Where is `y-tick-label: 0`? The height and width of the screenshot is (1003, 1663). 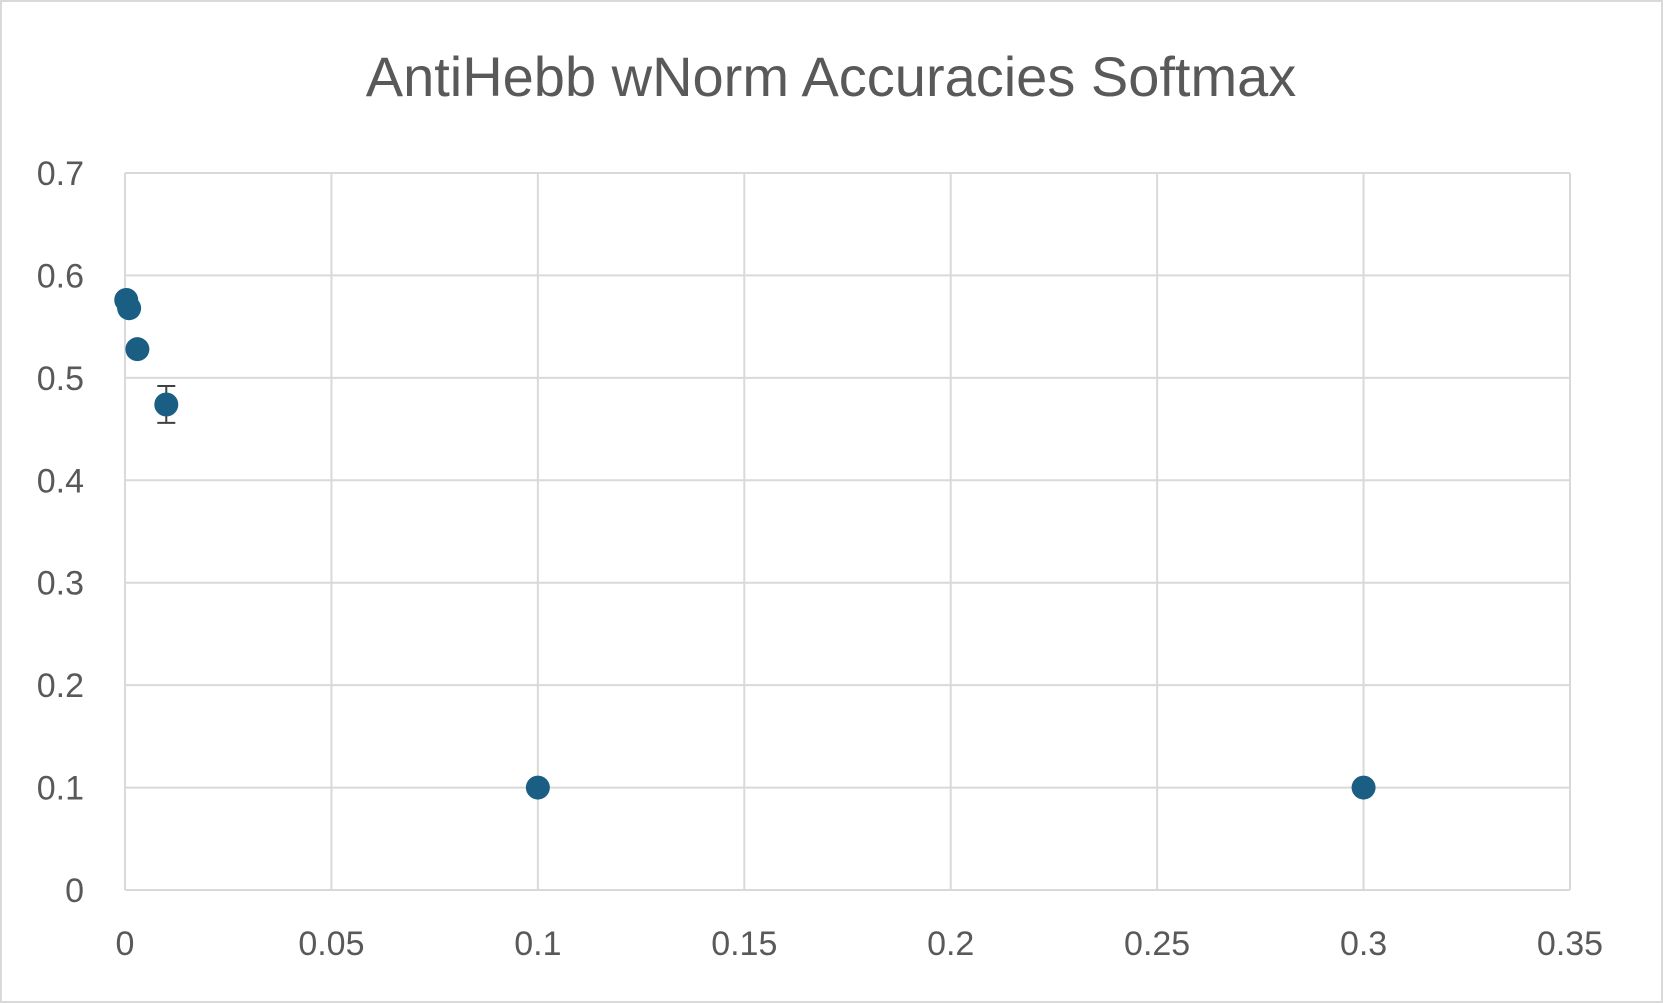 y-tick-label: 0 is located at coordinates (74, 891).